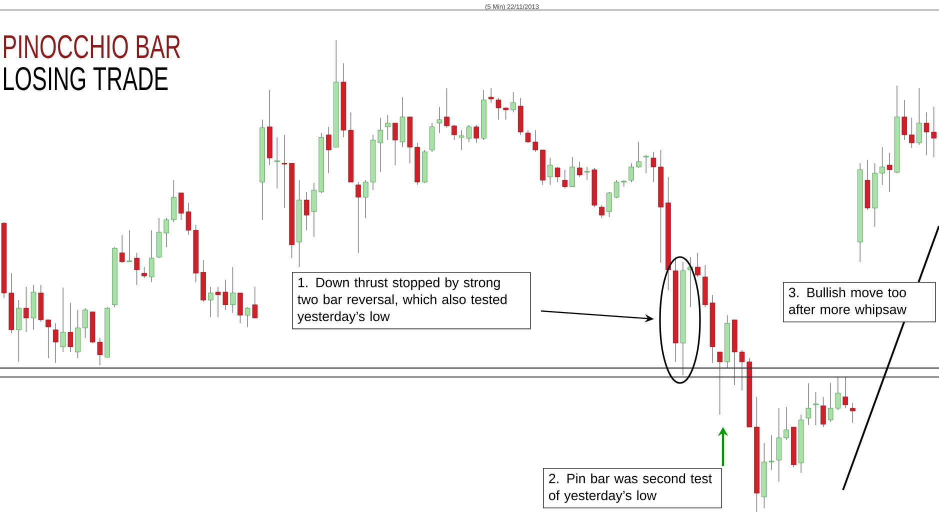  Describe the element at coordinates (92, 46) in the screenshot. I see `chart-title: PINOCCHIO BAR` at that location.